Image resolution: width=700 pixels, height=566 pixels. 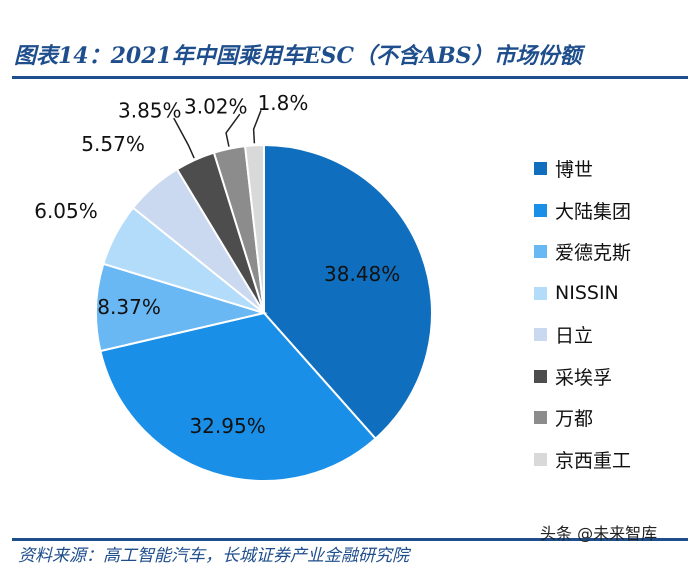 I want to click on chart-title: 图表14：2021年中国乘用车ESC（不含ABS）市场份额, so click(x=298, y=56).